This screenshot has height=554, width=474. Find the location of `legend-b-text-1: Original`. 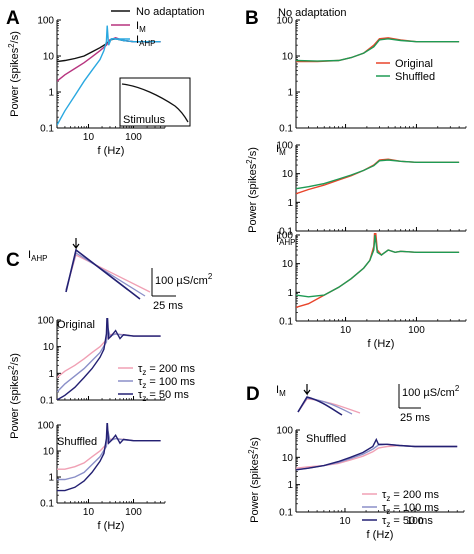

legend-b-text-1: Original is located at coordinates (414, 64).